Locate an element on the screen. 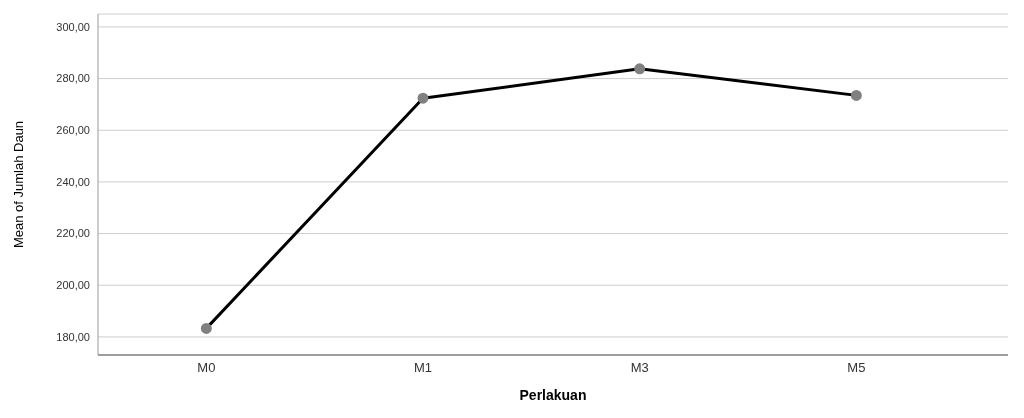  y-axis-title: Mean of Jumlah Daun is located at coordinates (18, 184).